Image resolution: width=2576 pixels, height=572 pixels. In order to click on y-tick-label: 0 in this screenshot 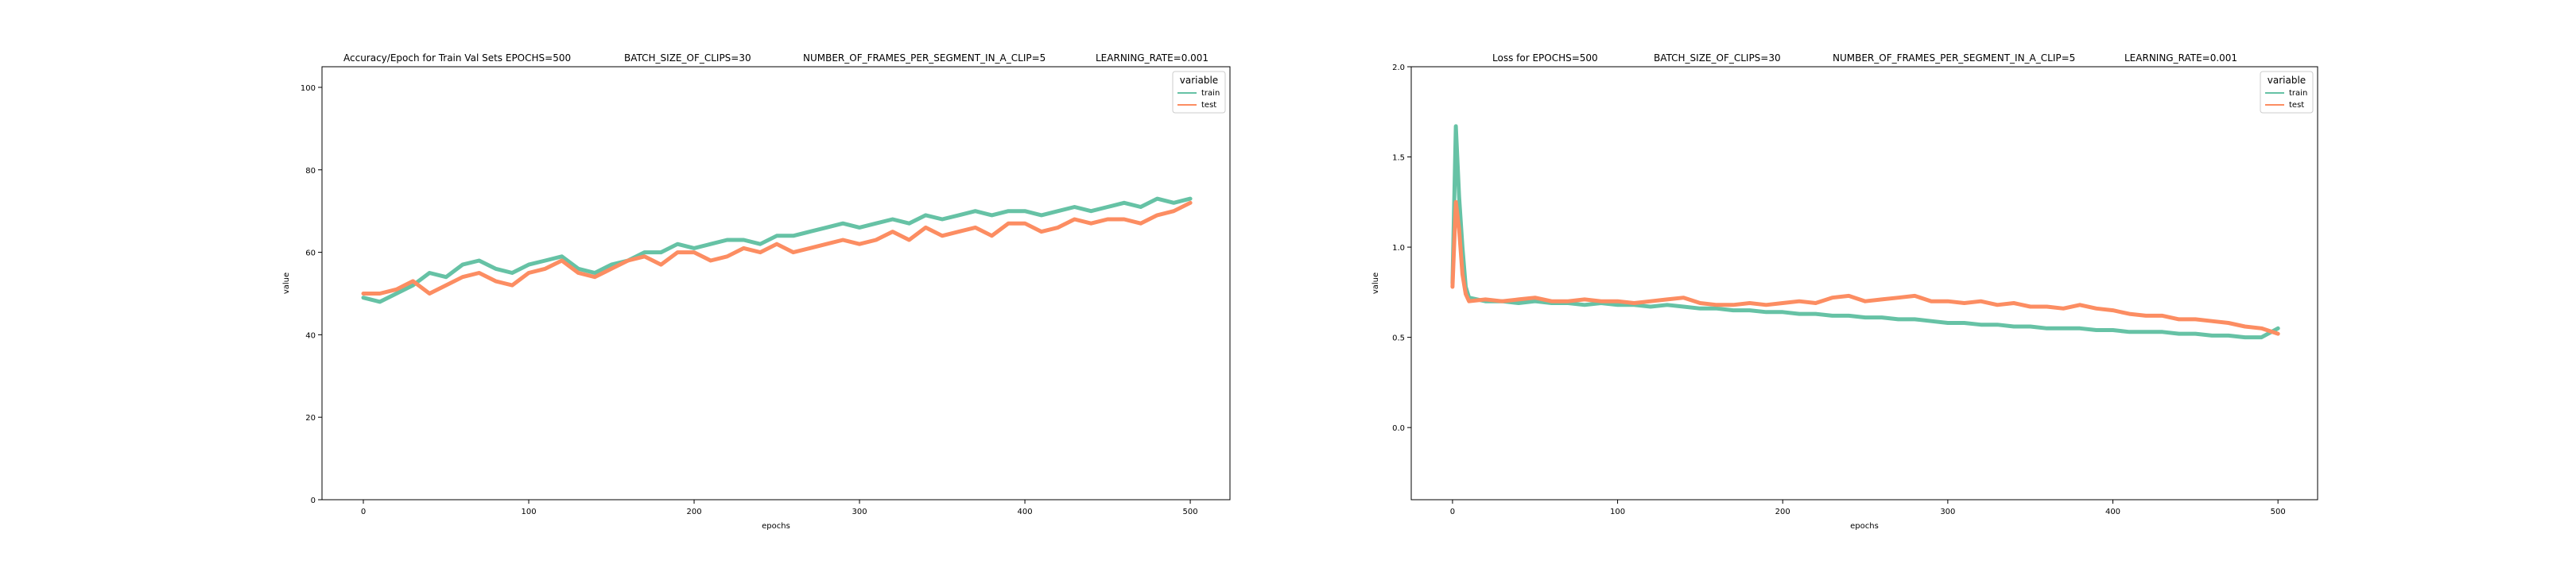, I will do `click(313, 501)`.